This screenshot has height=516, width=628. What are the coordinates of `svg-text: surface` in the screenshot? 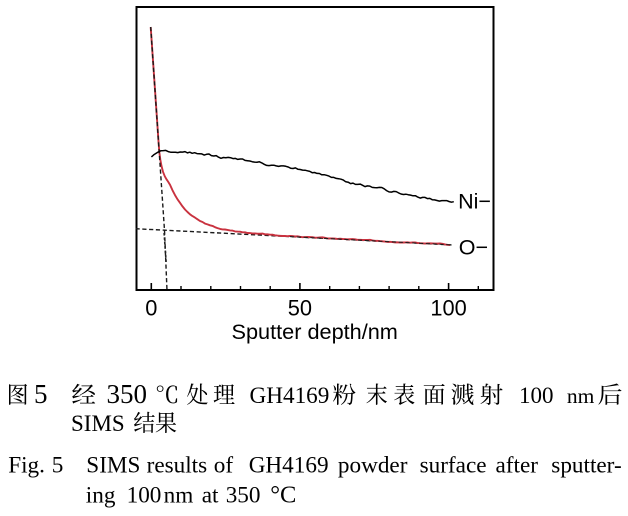 It's located at (453, 466).